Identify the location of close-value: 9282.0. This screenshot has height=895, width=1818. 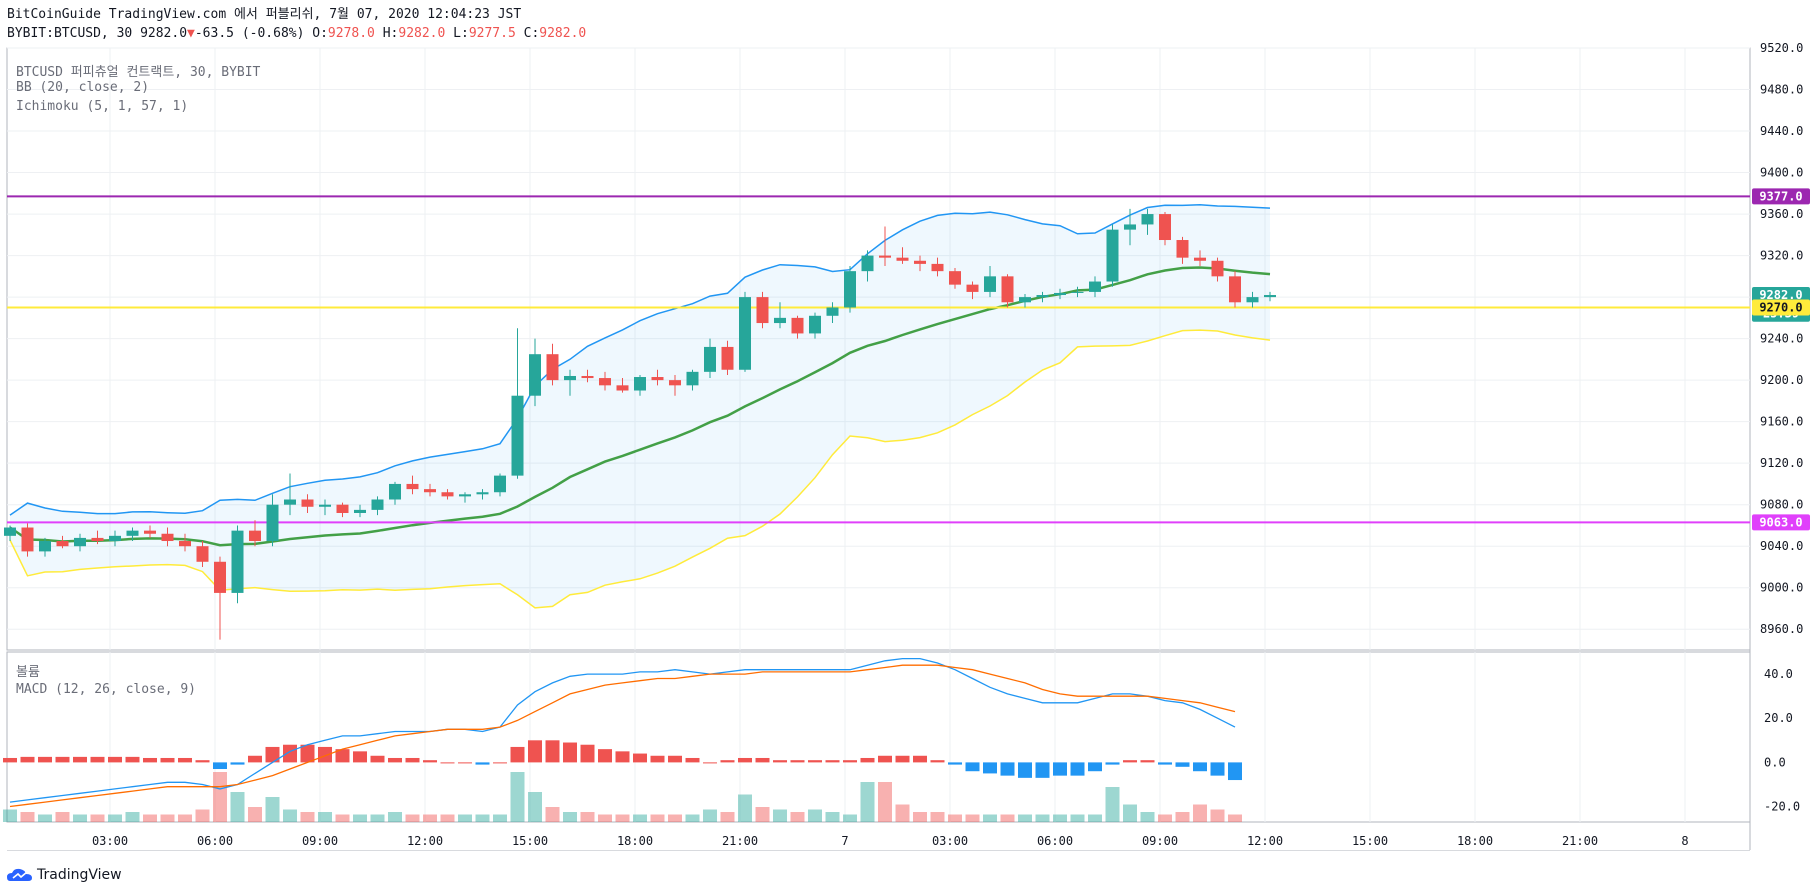
(563, 33).